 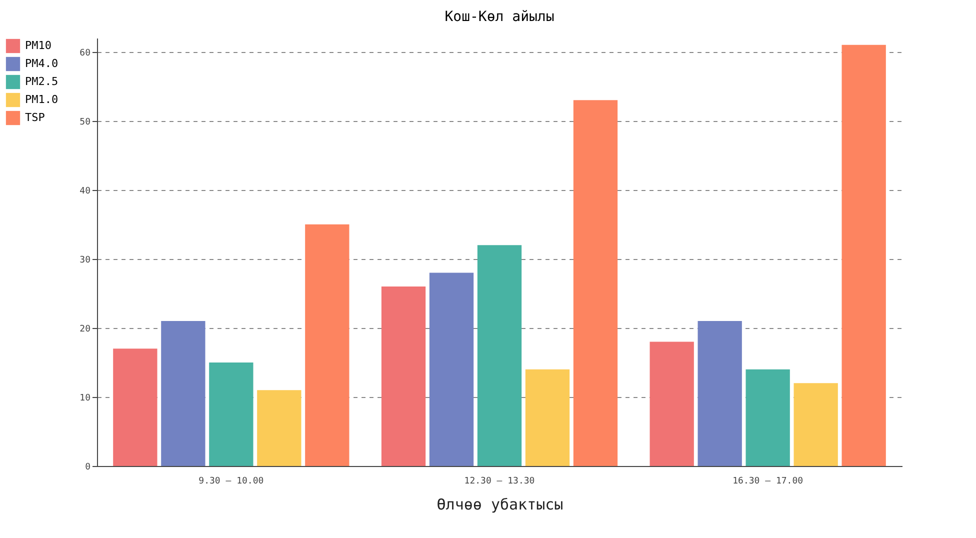 What do you see at coordinates (35, 117) in the screenshot?
I see `legend-label: TSP` at bounding box center [35, 117].